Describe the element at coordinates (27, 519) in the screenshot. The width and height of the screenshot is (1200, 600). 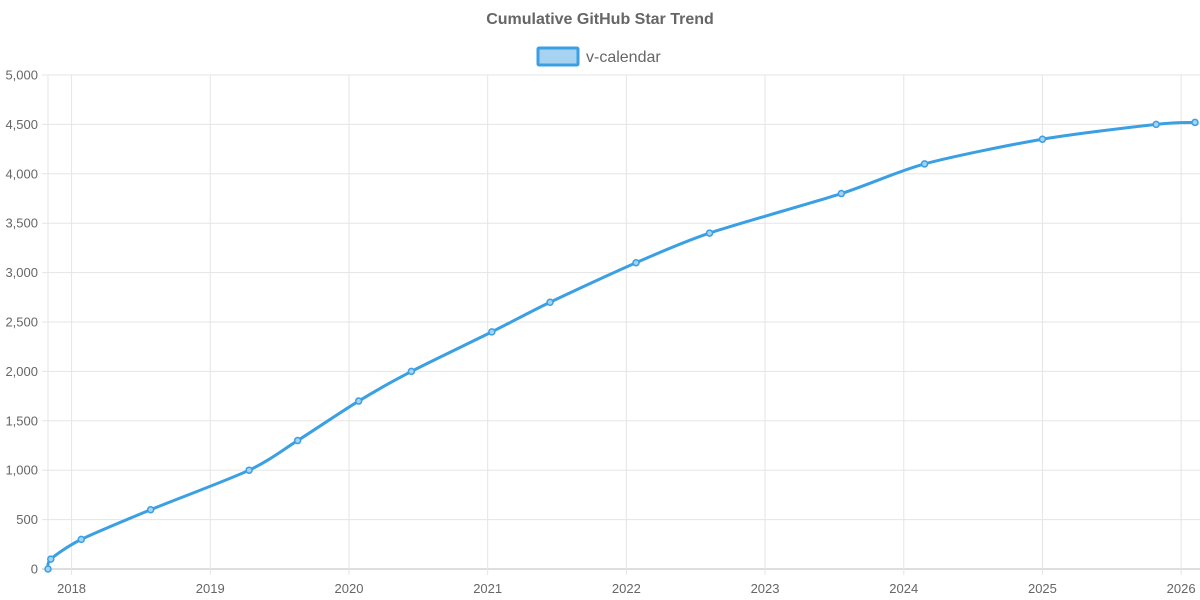
I see `y-tick-label: 500` at that location.